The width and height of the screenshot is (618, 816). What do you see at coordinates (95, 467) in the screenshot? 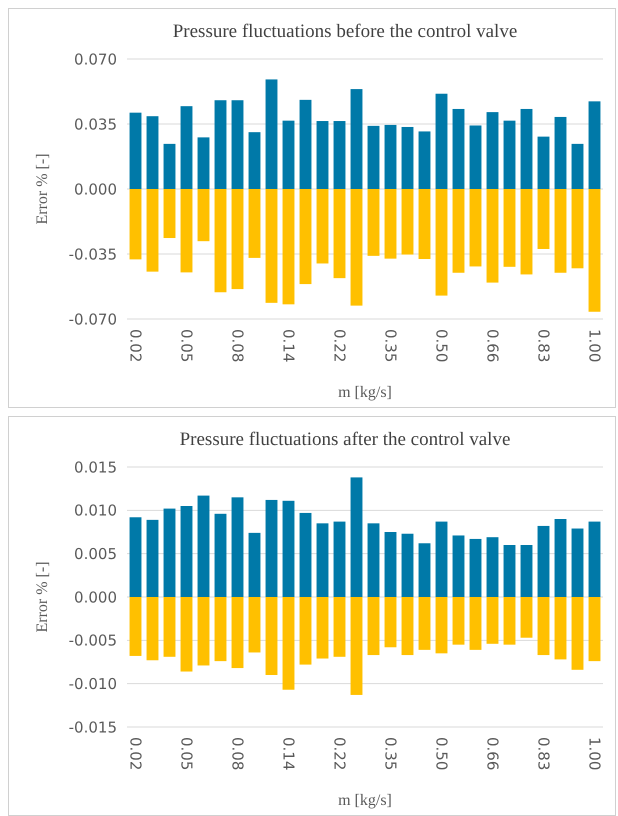
I see `y-tick-label: 0.015` at bounding box center [95, 467].